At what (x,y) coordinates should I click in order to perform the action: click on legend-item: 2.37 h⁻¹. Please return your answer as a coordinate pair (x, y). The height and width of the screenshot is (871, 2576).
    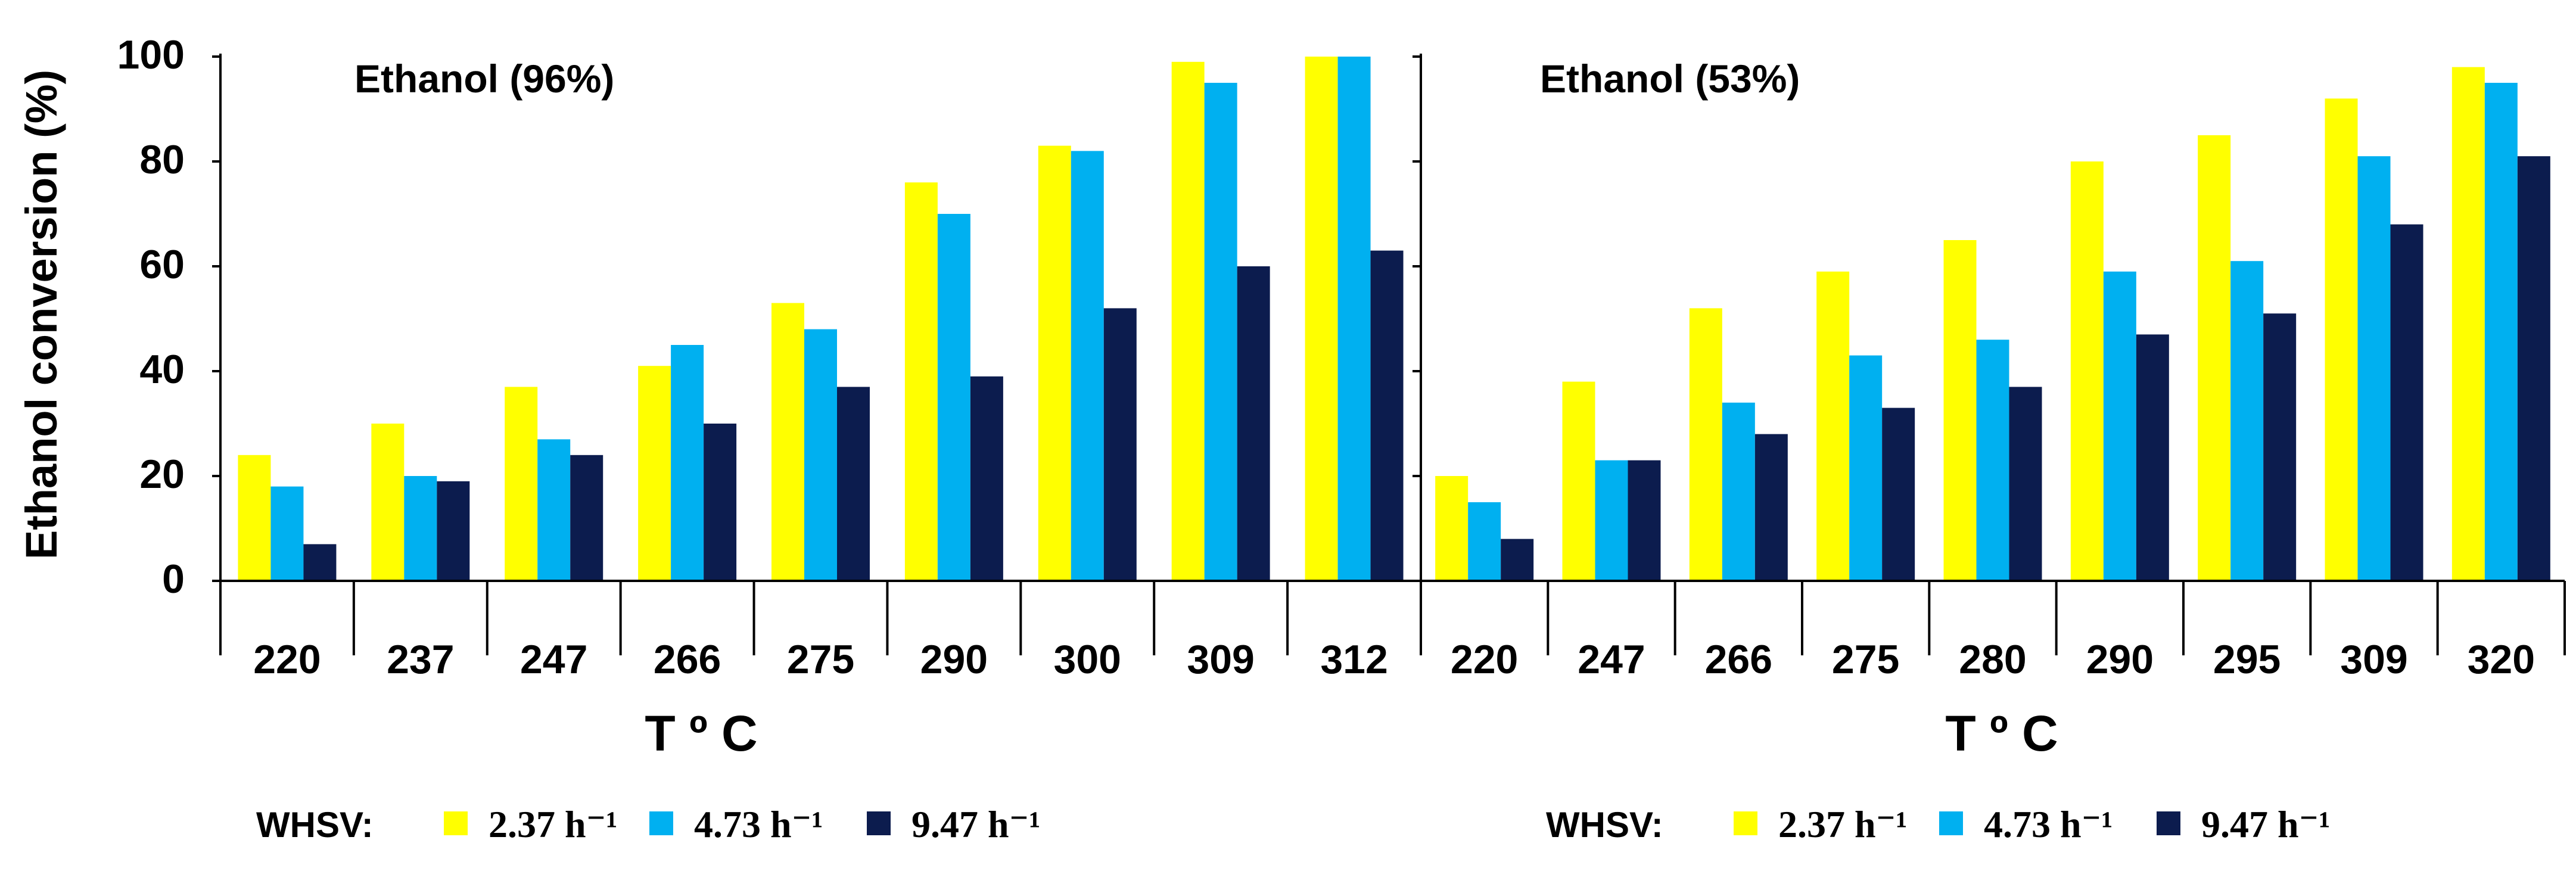
    Looking at the image, I should click on (531, 824).